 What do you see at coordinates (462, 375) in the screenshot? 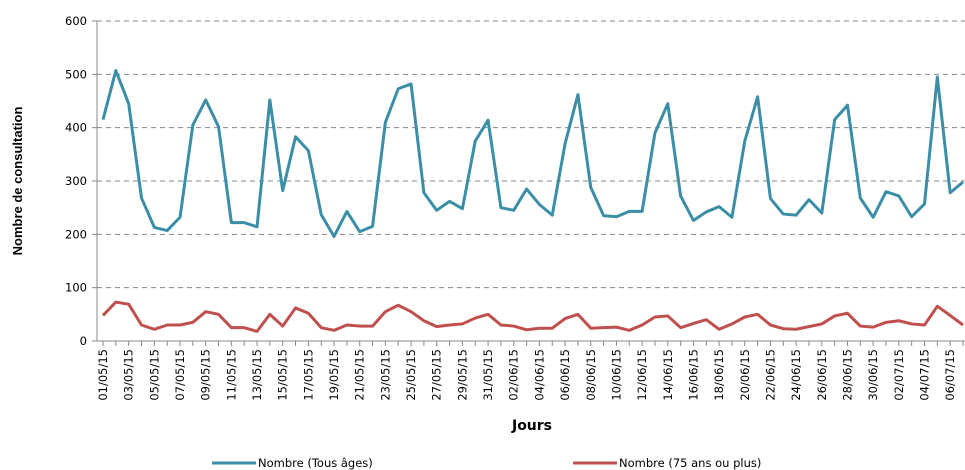
I see `x-tick-label: 29/05/15` at bounding box center [462, 375].